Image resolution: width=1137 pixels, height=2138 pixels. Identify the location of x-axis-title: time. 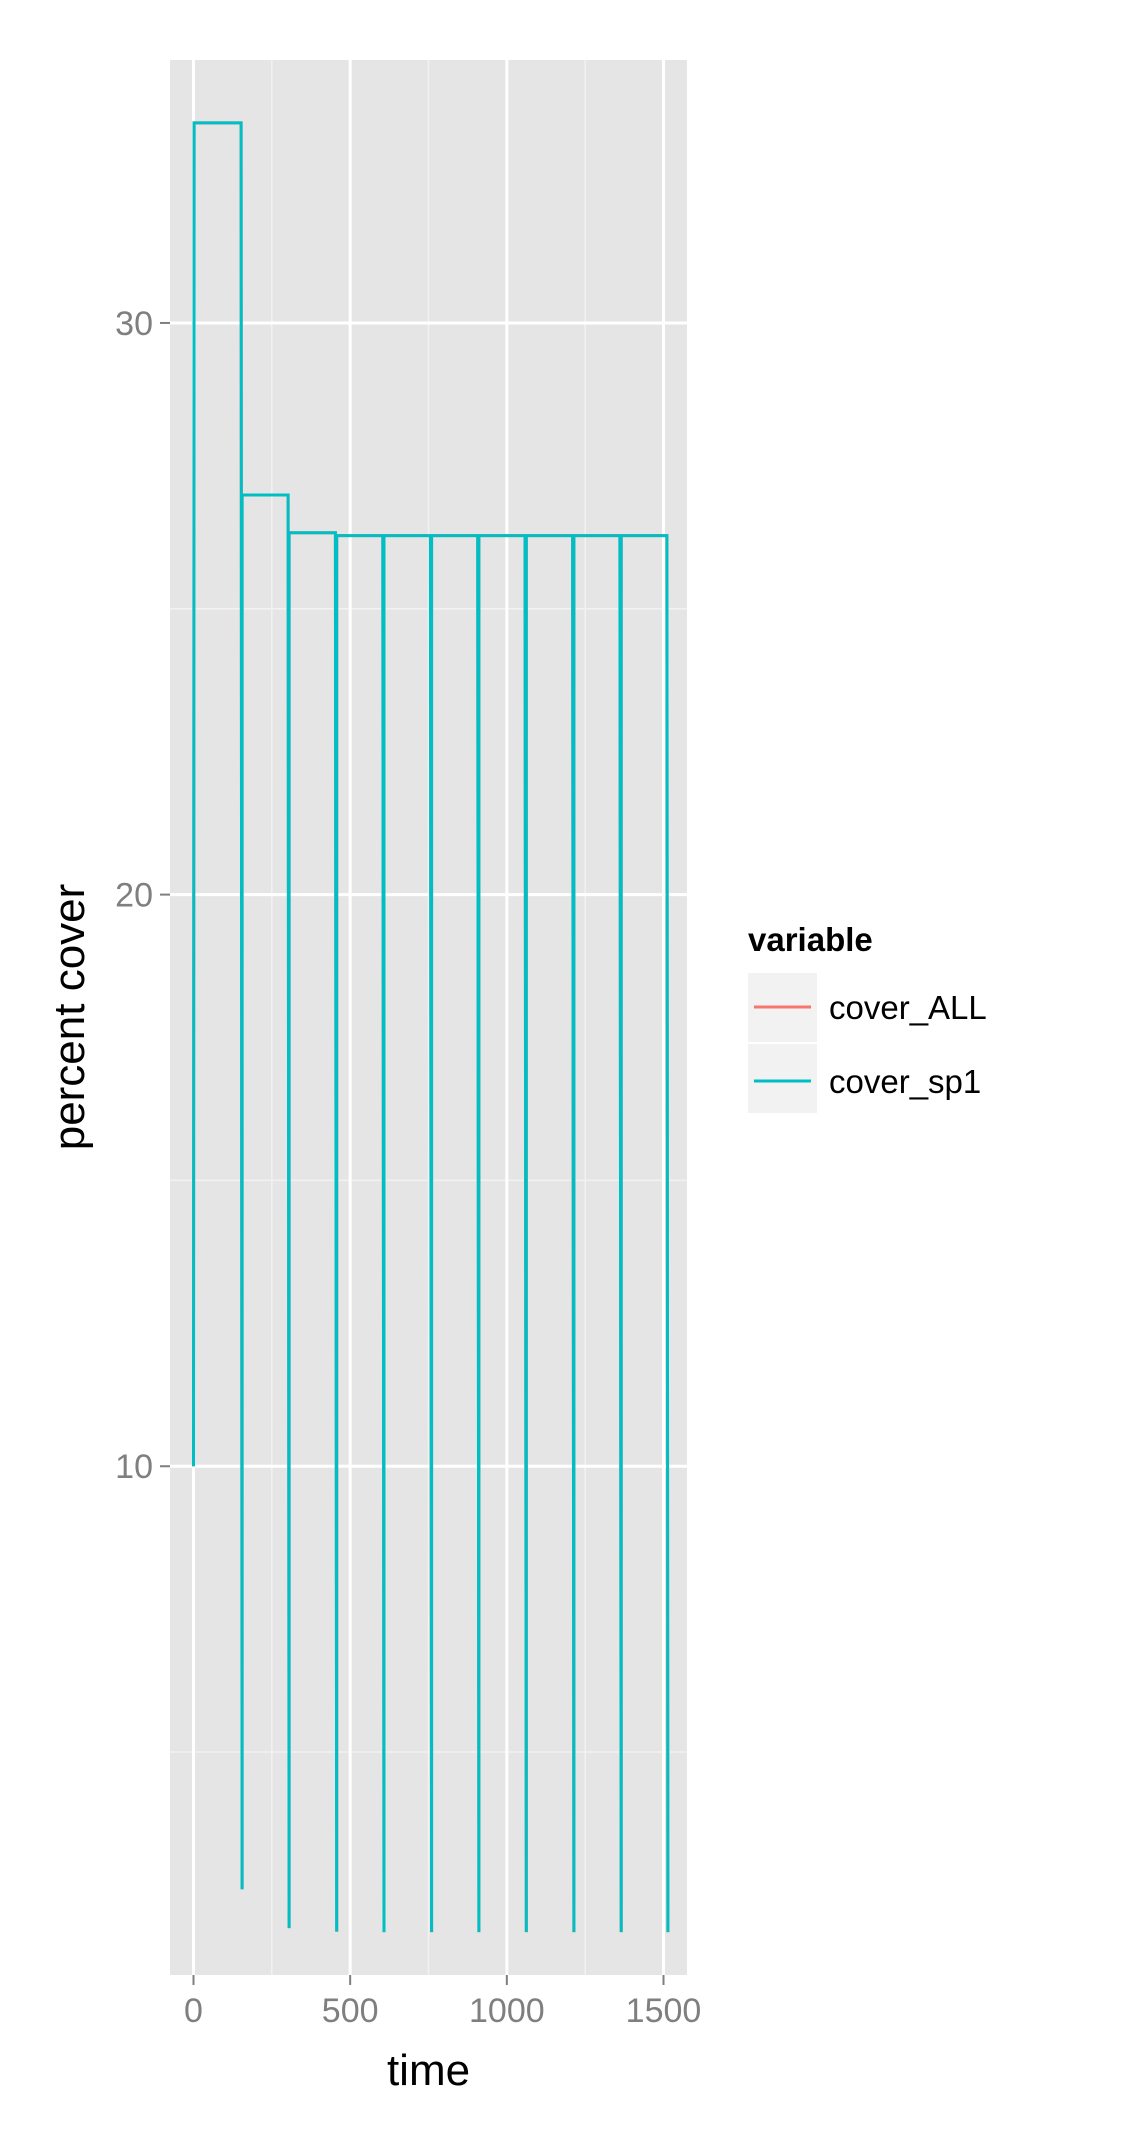
(428, 2070).